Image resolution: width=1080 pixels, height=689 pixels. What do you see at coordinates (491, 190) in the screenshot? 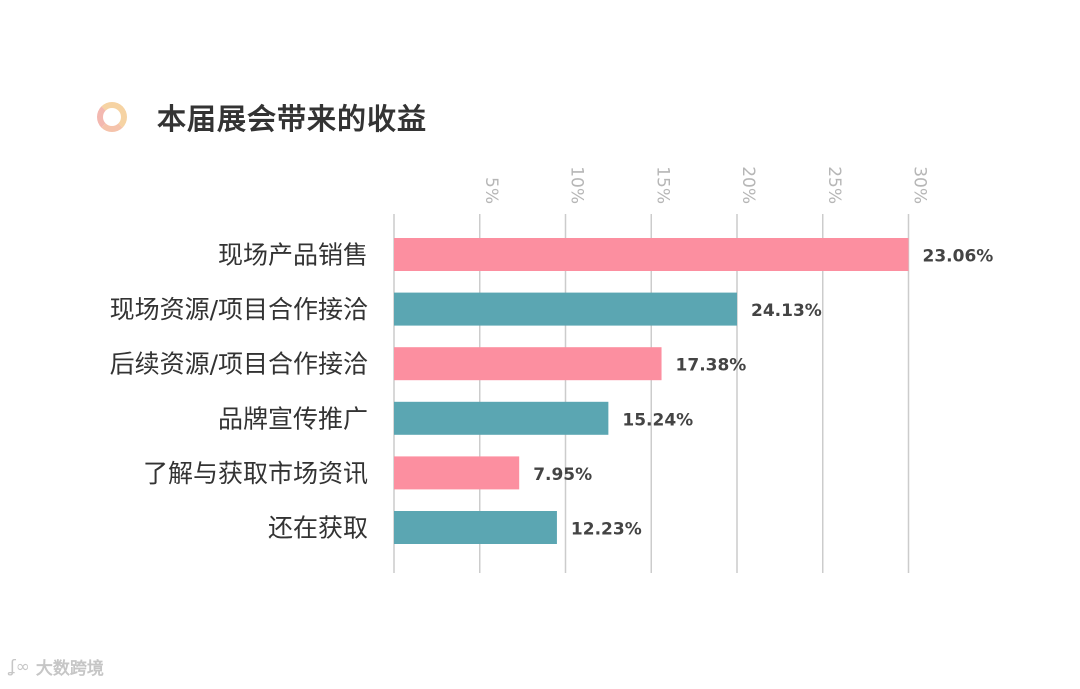
I see `x-tick-label: 5%` at bounding box center [491, 190].